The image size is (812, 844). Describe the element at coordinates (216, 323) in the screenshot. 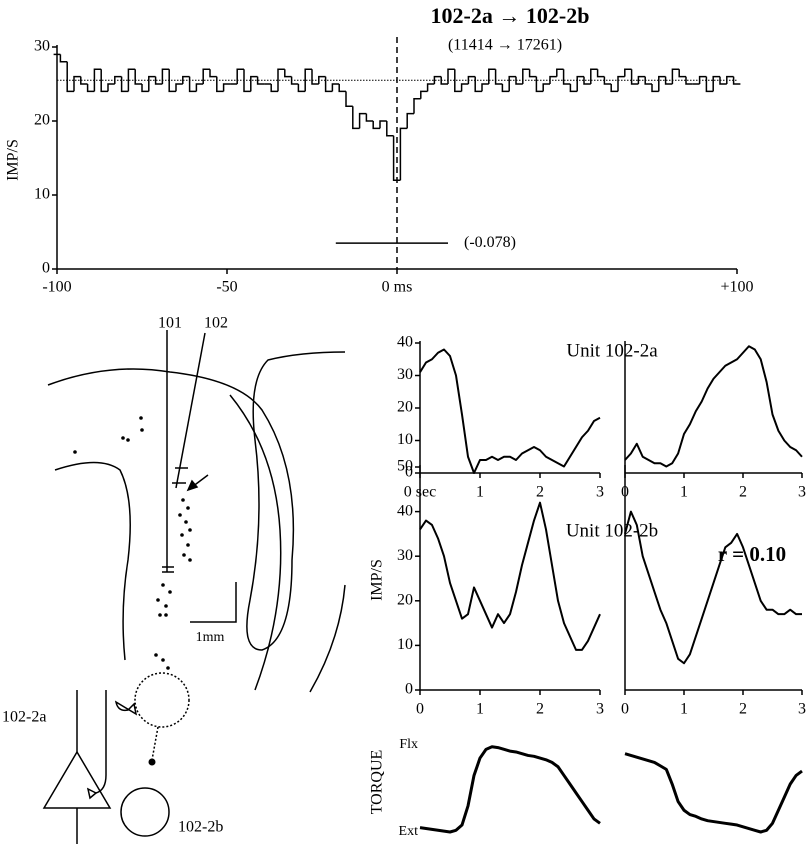

I see `electrode-label: 102` at that location.